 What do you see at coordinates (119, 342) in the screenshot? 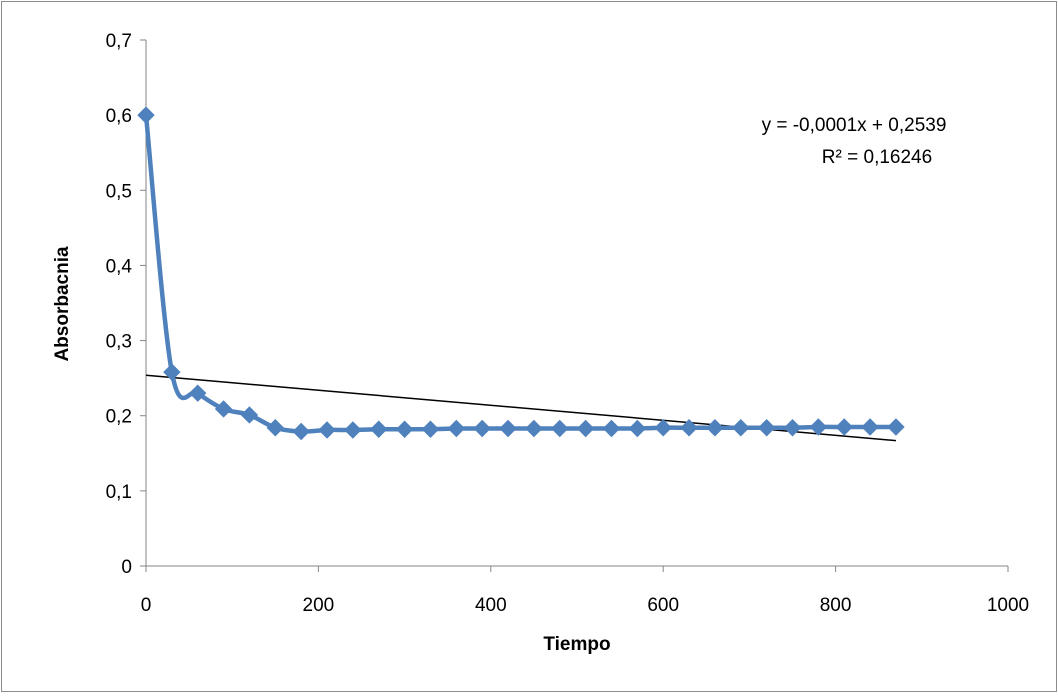
I see `y-tick-label: 0,3` at bounding box center [119, 342].